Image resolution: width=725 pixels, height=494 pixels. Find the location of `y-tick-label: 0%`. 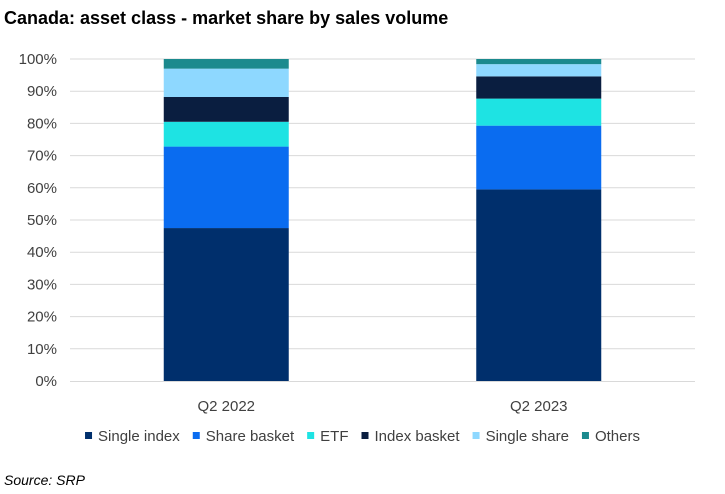

y-tick-label: 0% is located at coordinates (46, 381).